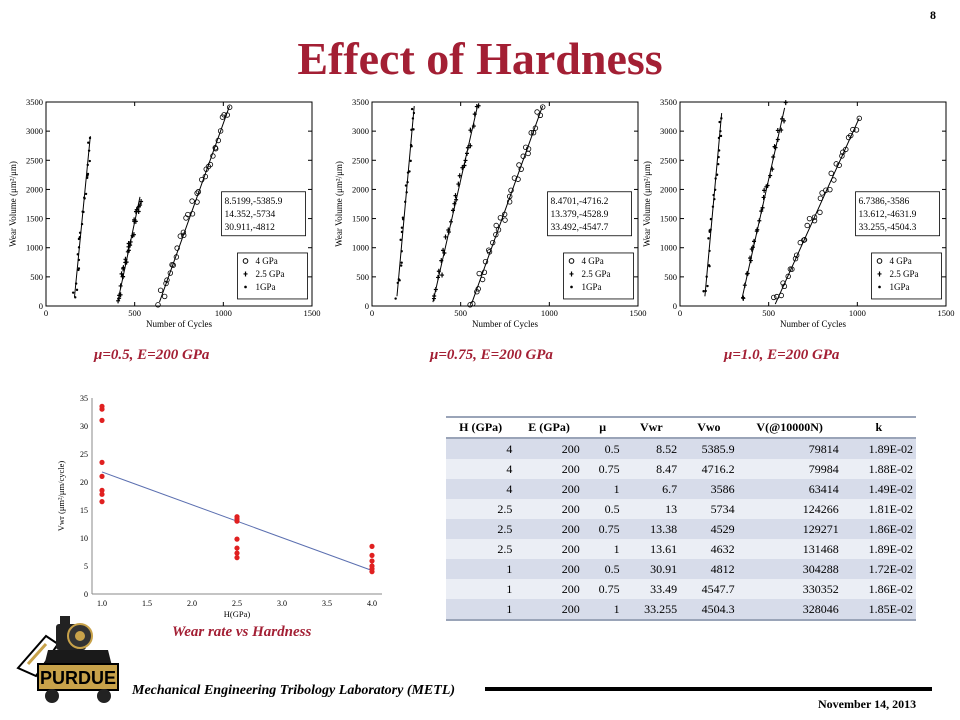 The image size is (960, 720). Describe the element at coordinates (668, 219) in the screenshot. I see `y-tick-label: 1500` at that location.